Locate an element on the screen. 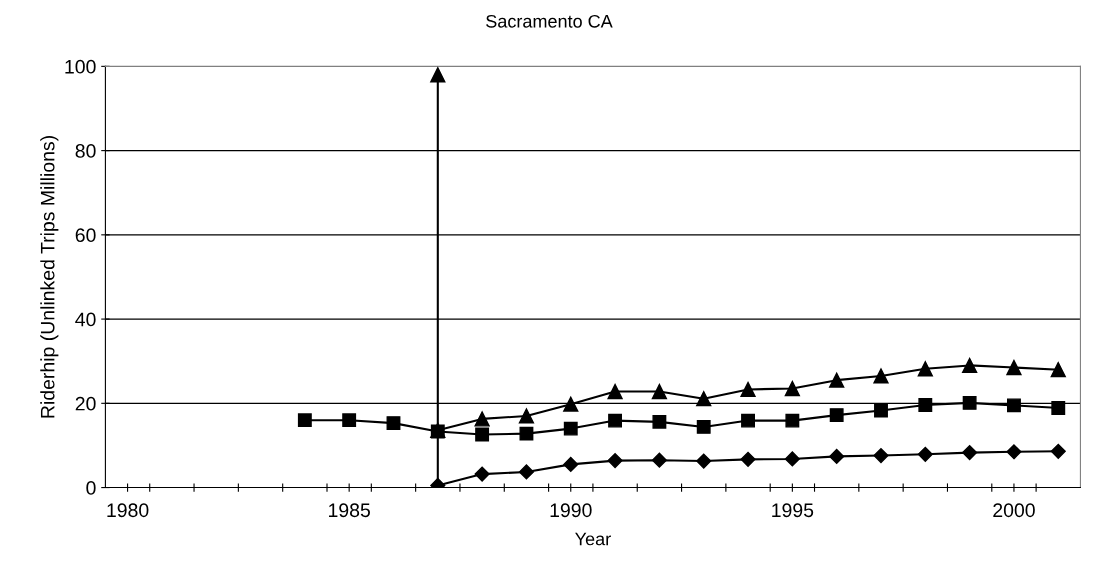 The width and height of the screenshot is (1098, 577). y-axis-title: Riderhip (Unlinked Trips Millions) is located at coordinates (49, 277).